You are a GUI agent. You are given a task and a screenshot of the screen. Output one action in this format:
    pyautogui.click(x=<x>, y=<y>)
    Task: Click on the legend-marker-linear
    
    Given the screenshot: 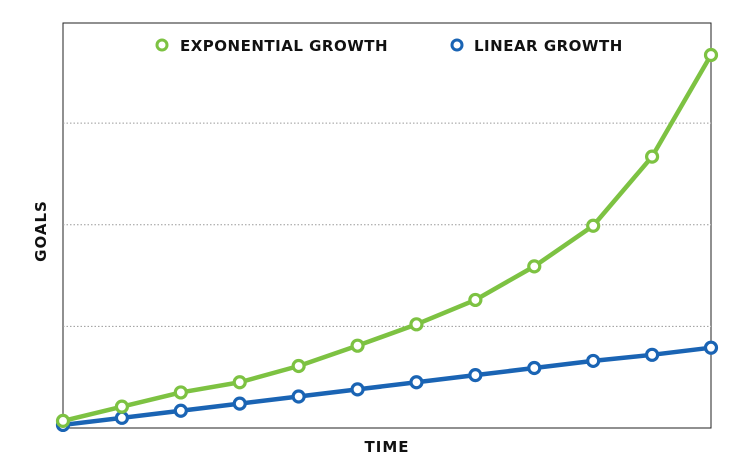 What is the action you would take?
    pyautogui.click(x=457, y=45)
    